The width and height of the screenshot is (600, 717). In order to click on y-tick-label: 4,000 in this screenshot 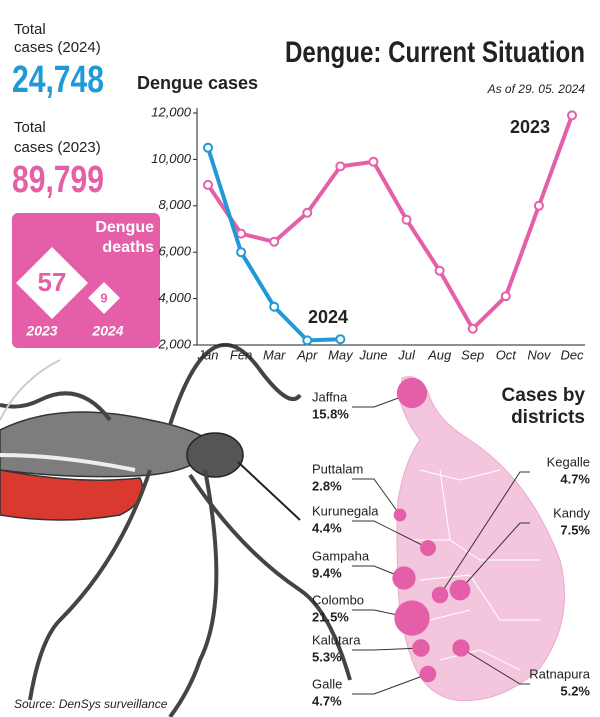, I will do `click(174, 297)`.